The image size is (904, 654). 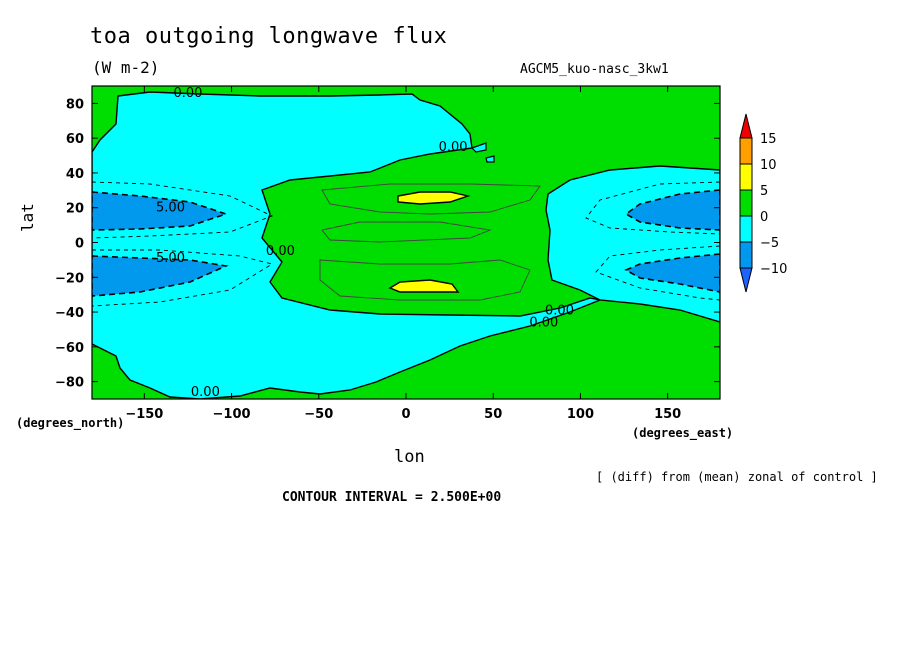 I want to click on x-tick-label: 0, so click(x=405, y=414).